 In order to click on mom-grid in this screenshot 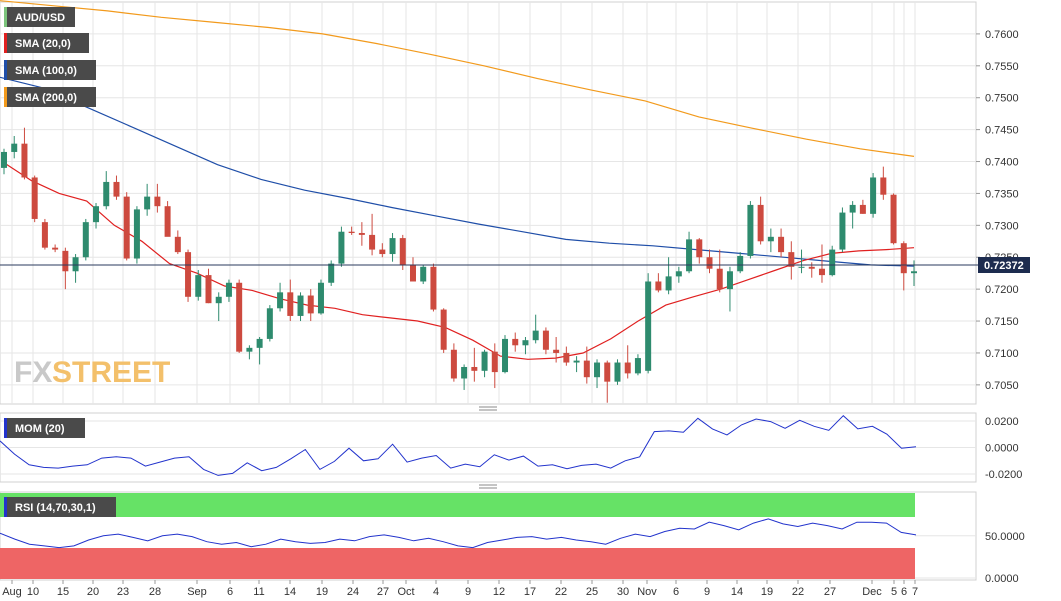, I will do `click(488, 447)`.